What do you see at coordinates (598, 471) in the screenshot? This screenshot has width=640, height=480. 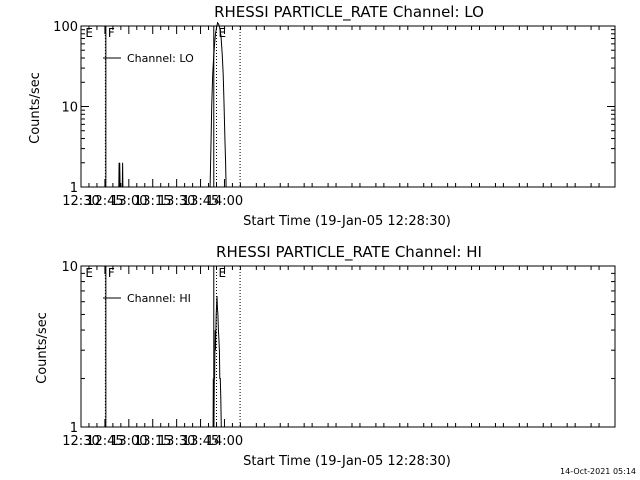 I see `timestamp-footer: 14-Oct-2021 05:14` at bounding box center [598, 471].